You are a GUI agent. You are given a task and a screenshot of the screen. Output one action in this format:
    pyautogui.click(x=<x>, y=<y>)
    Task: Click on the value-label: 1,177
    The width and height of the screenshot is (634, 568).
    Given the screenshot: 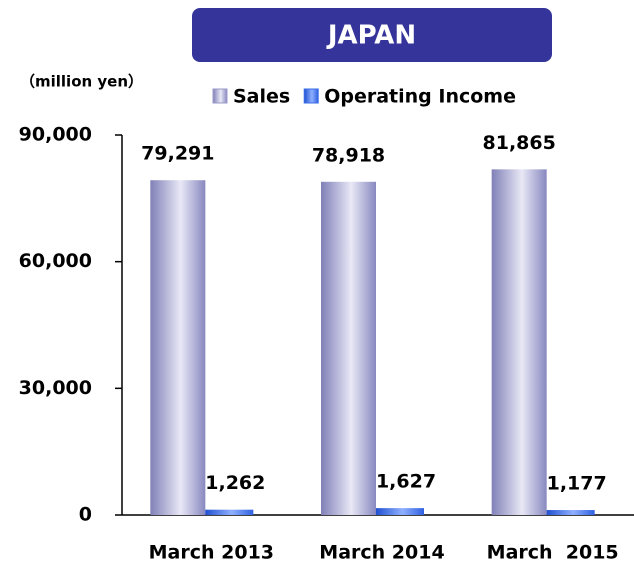 What is the action you would take?
    pyautogui.click(x=577, y=484)
    